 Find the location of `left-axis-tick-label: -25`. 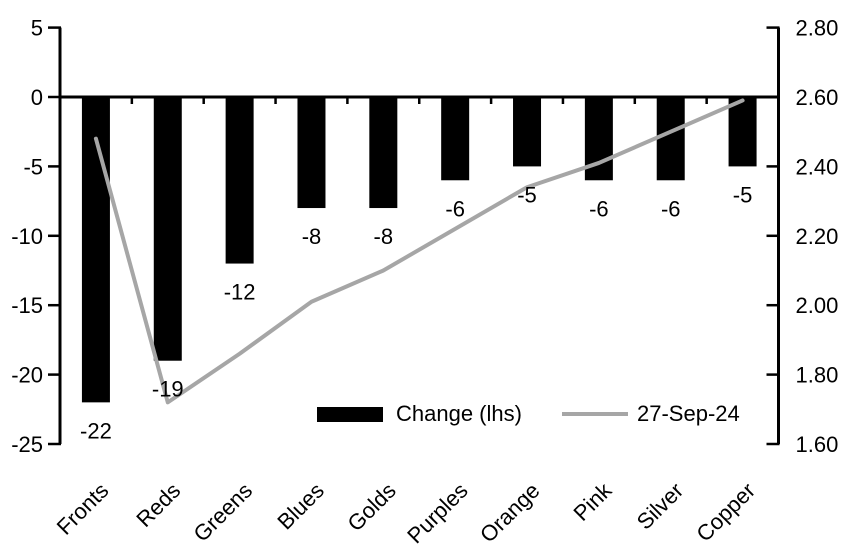

left-axis-tick-label: -25 is located at coordinates (27, 444).